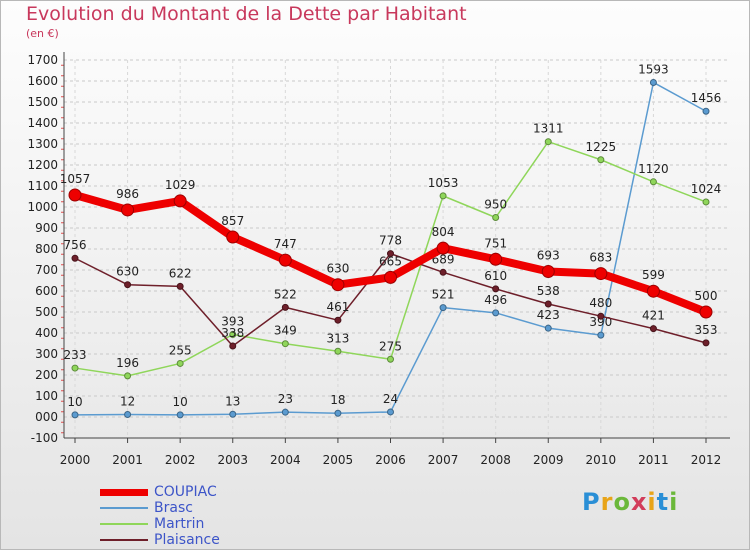  What do you see at coordinates (42, 60) in the screenshot?
I see `y-tick-label: 1700` at bounding box center [42, 60].